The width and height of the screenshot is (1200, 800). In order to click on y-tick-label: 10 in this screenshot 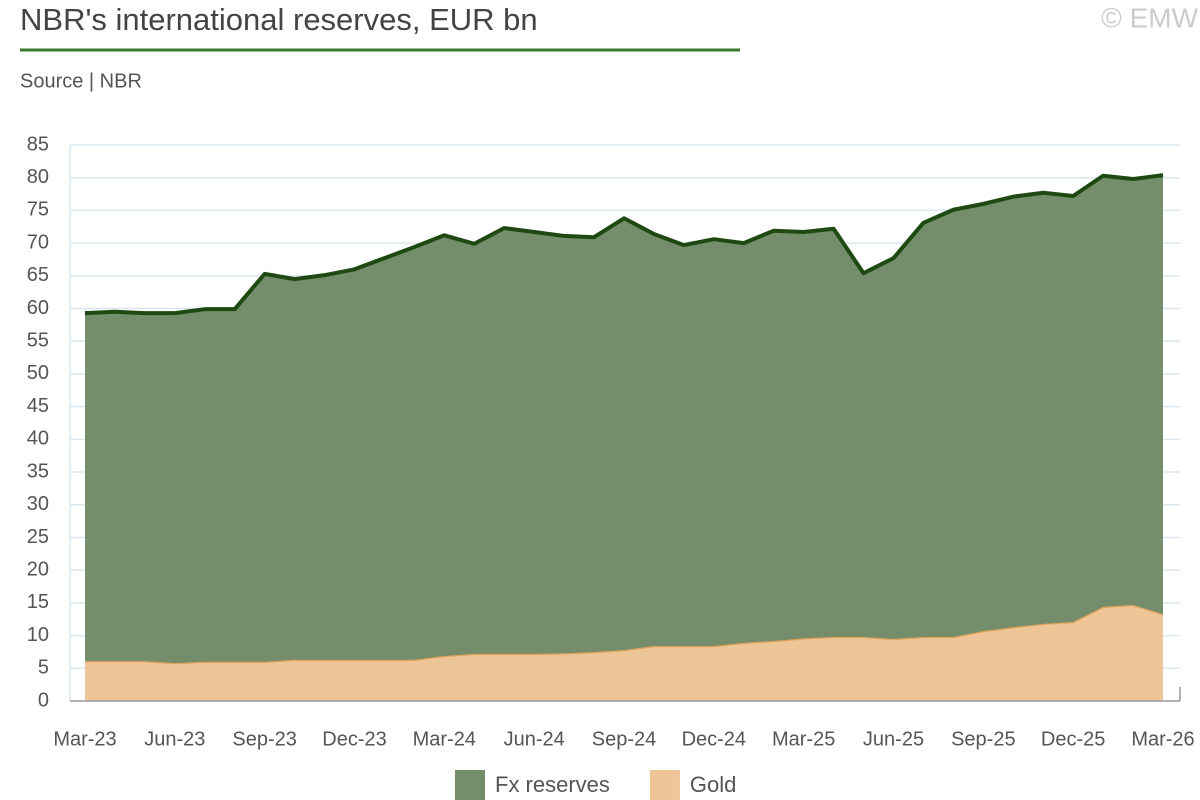, I will do `click(38, 635)`.